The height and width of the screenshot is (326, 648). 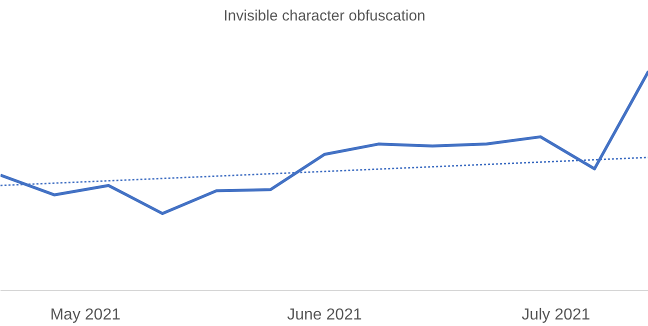 I want to click on x-tick-label: July 2021, so click(x=556, y=315).